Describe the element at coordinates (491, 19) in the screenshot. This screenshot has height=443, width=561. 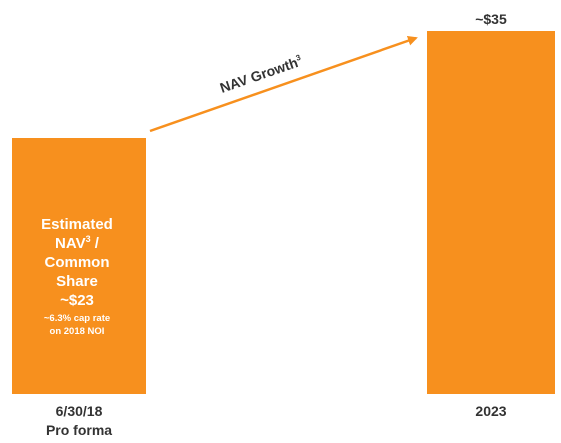
I see `bar2-value-label: ~$35` at that location.